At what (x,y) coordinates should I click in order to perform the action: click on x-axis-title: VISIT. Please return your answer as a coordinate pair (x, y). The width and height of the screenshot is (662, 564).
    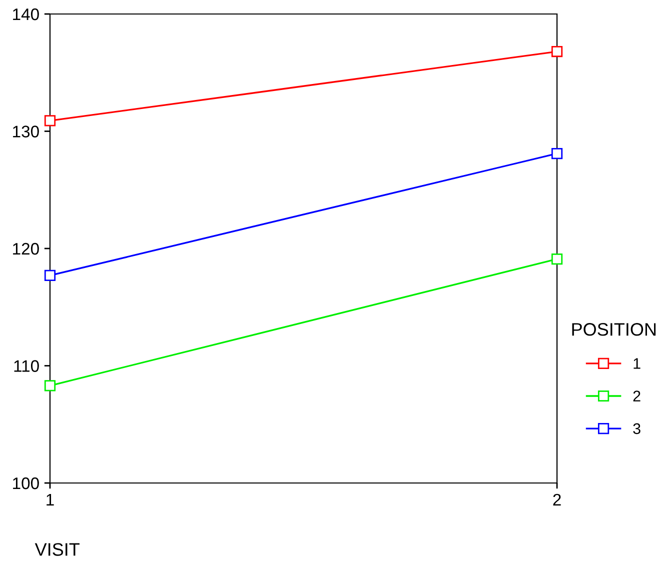
    Looking at the image, I should click on (57, 549).